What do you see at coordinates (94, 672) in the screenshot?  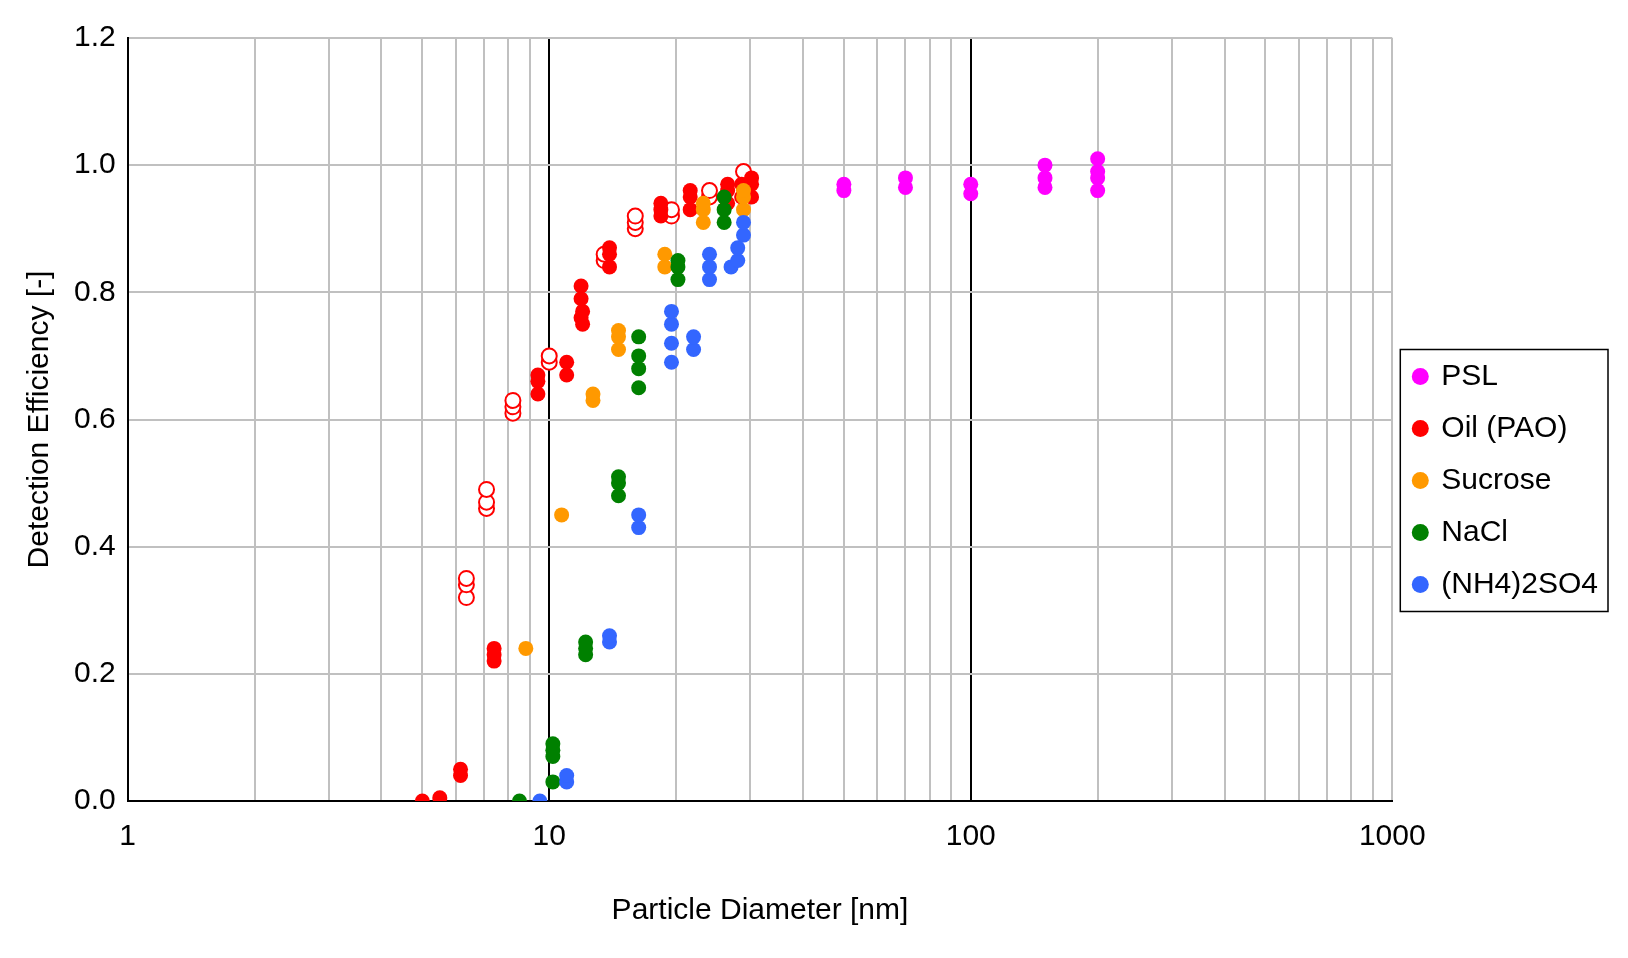 I see `y-tick-label: 0.2` at bounding box center [94, 672].